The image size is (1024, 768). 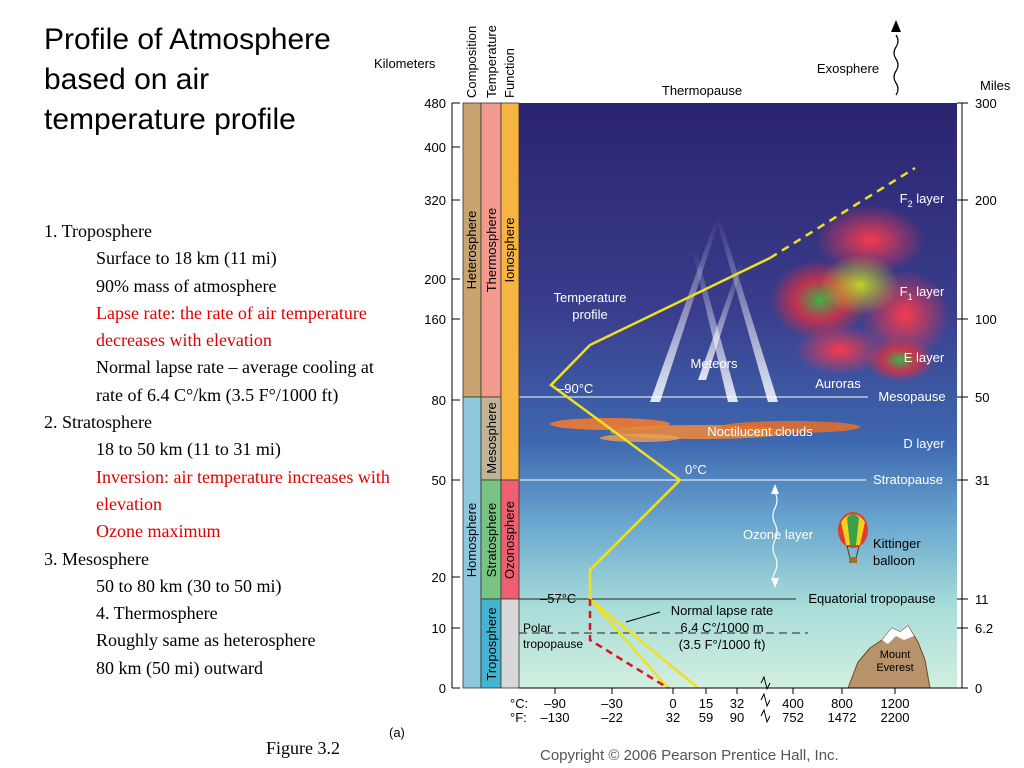 What do you see at coordinates (471, 62) in the screenshot?
I see `composition-header: Composition` at bounding box center [471, 62].